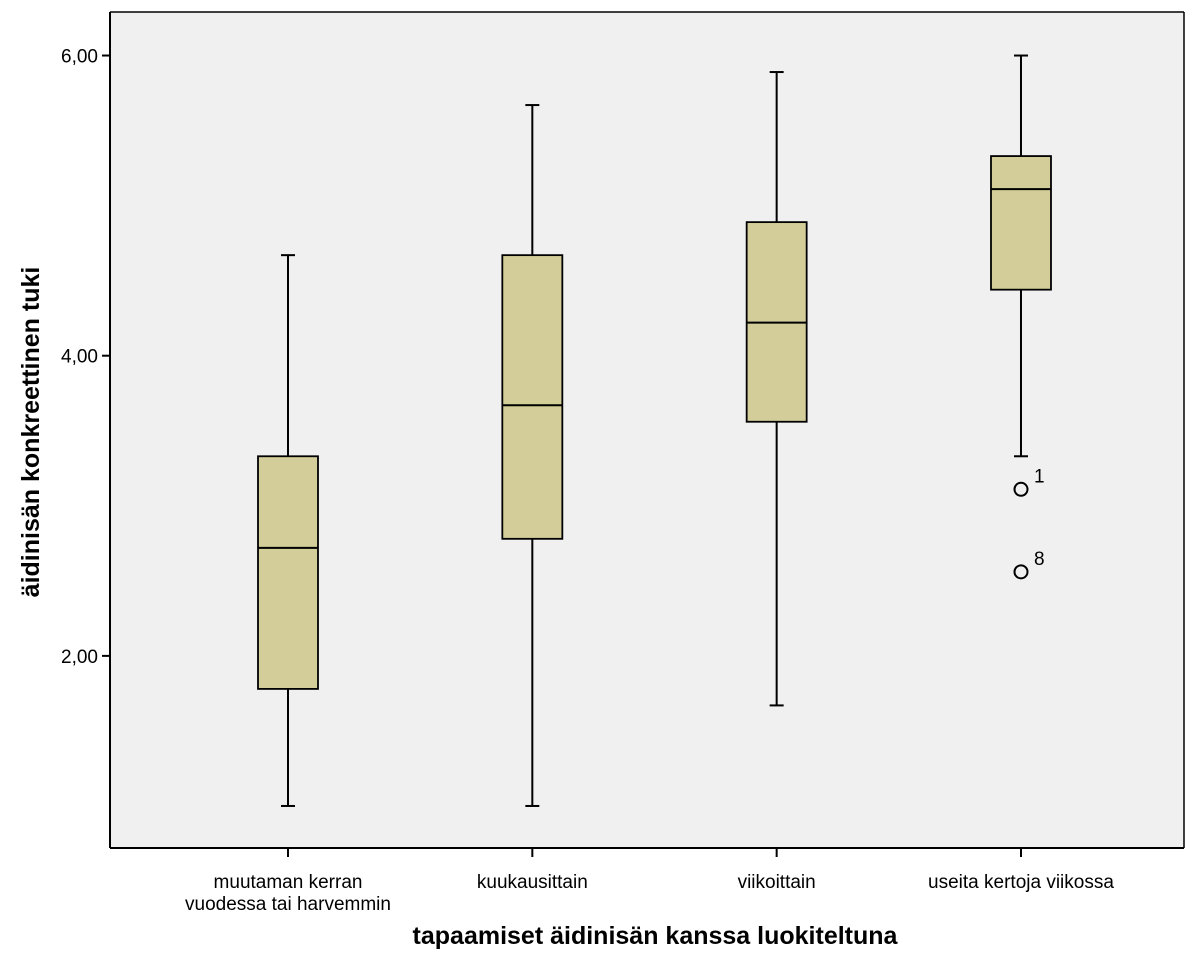 Image resolution: width=1187 pixels, height=956 pixels. I want to click on x-category-label: vuodessa tai harvemmin, so click(288, 904).